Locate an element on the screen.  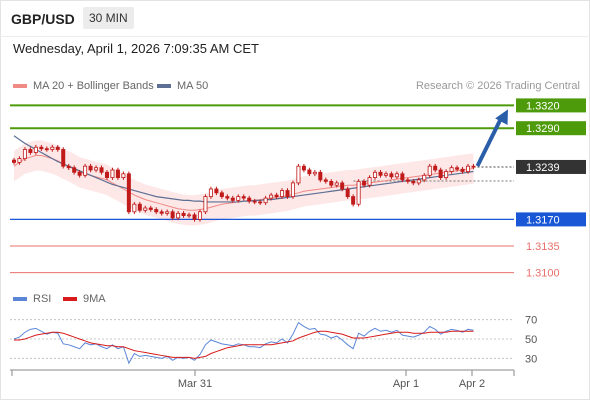
rsi-line is located at coordinates (243, 343).